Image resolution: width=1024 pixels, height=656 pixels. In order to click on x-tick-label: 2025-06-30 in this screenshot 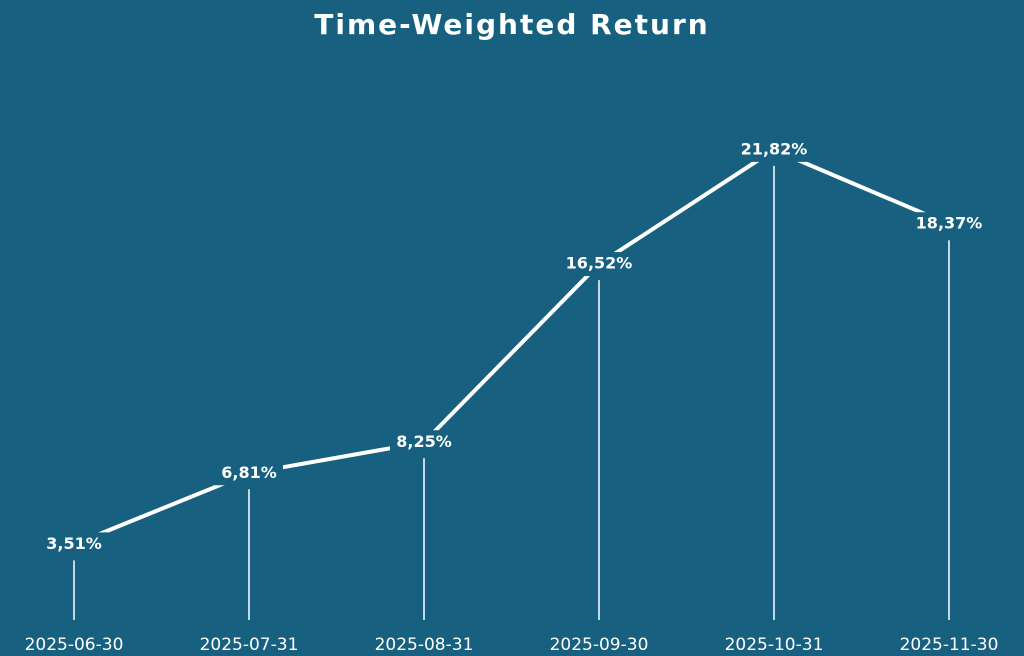, I will do `click(74, 645)`.